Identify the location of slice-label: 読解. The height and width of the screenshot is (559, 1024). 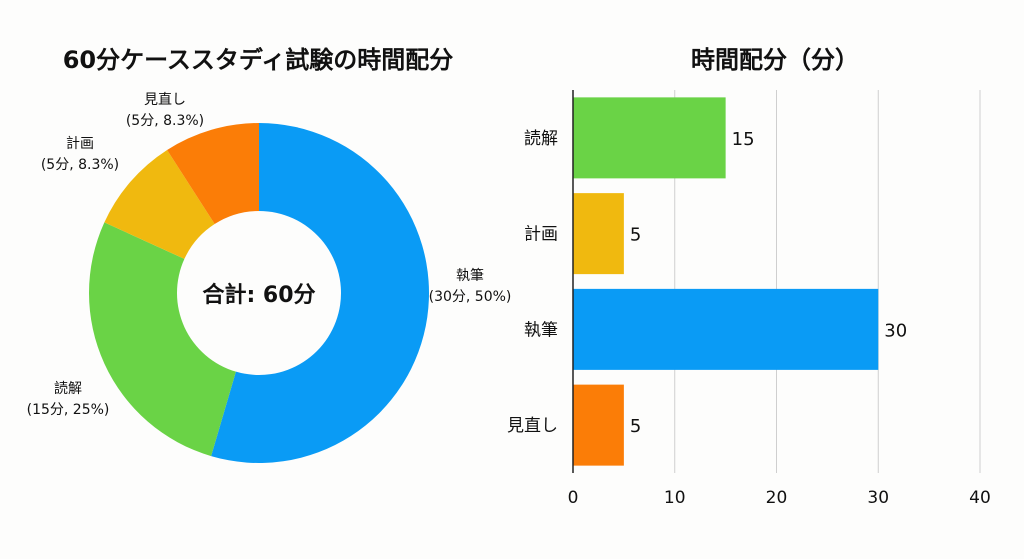
(68, 388).